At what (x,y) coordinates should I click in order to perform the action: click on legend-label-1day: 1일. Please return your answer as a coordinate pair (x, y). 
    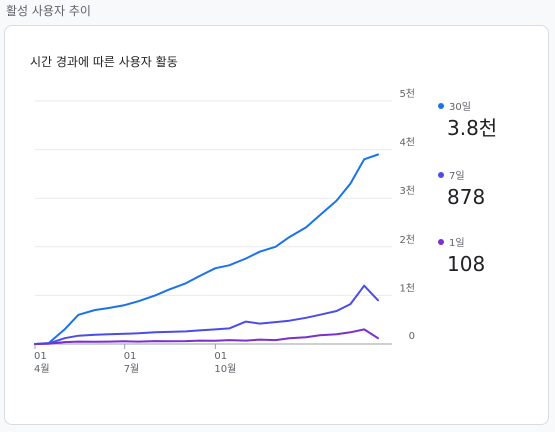
    Looking at the image, I should click on (457, 243).